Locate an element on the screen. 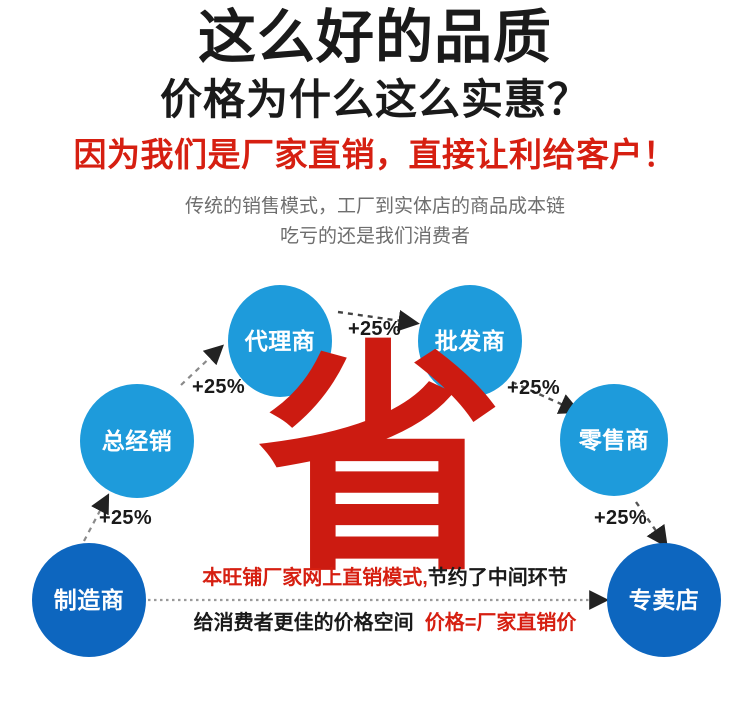  direct-sales-caption-line-2-black: 给消费者更佳的价格空间 is located at coordinates (303, 623).